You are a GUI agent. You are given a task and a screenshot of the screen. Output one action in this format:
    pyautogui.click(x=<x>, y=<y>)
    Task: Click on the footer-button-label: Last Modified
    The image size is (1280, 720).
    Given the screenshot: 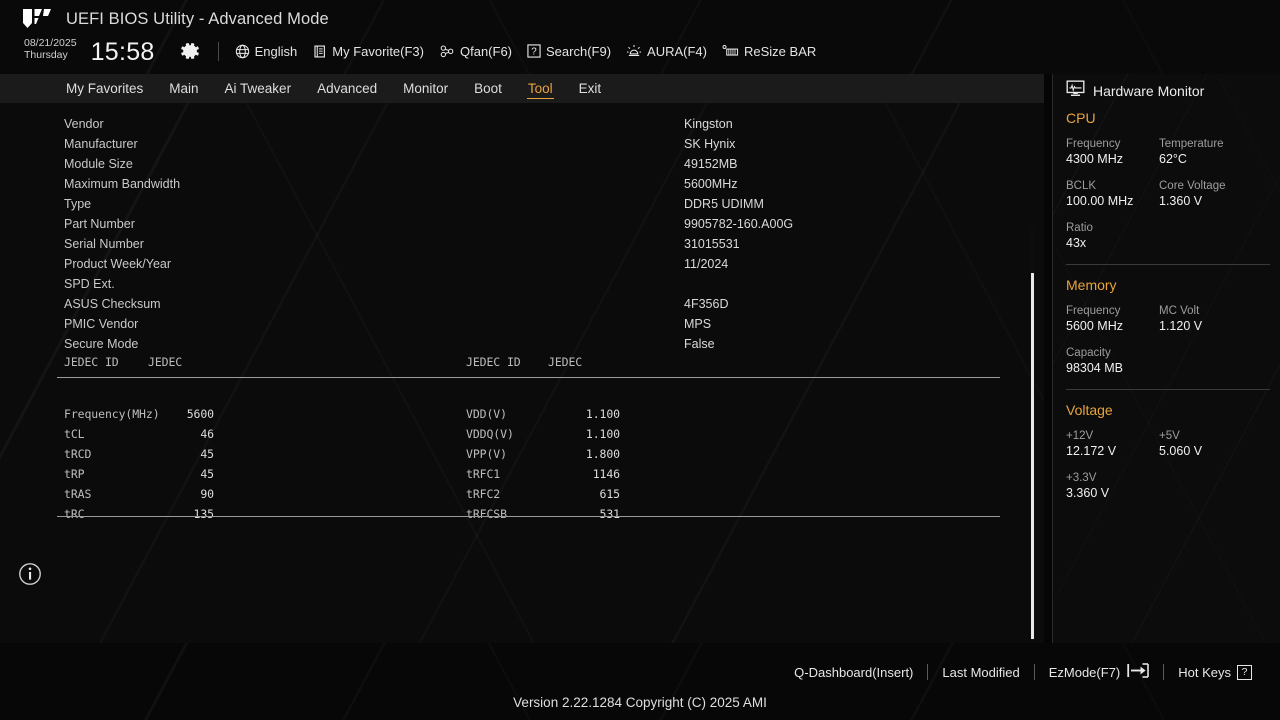 What is the action you would take?
    pyautogui.click(x=981, y=672)
    